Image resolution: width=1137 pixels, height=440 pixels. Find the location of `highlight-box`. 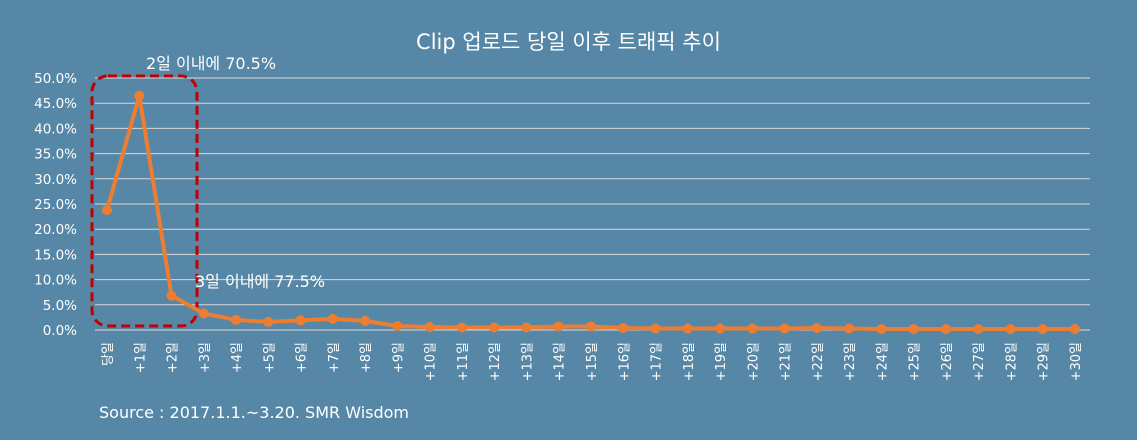

highlight-box is located at coordinates (144, 201).